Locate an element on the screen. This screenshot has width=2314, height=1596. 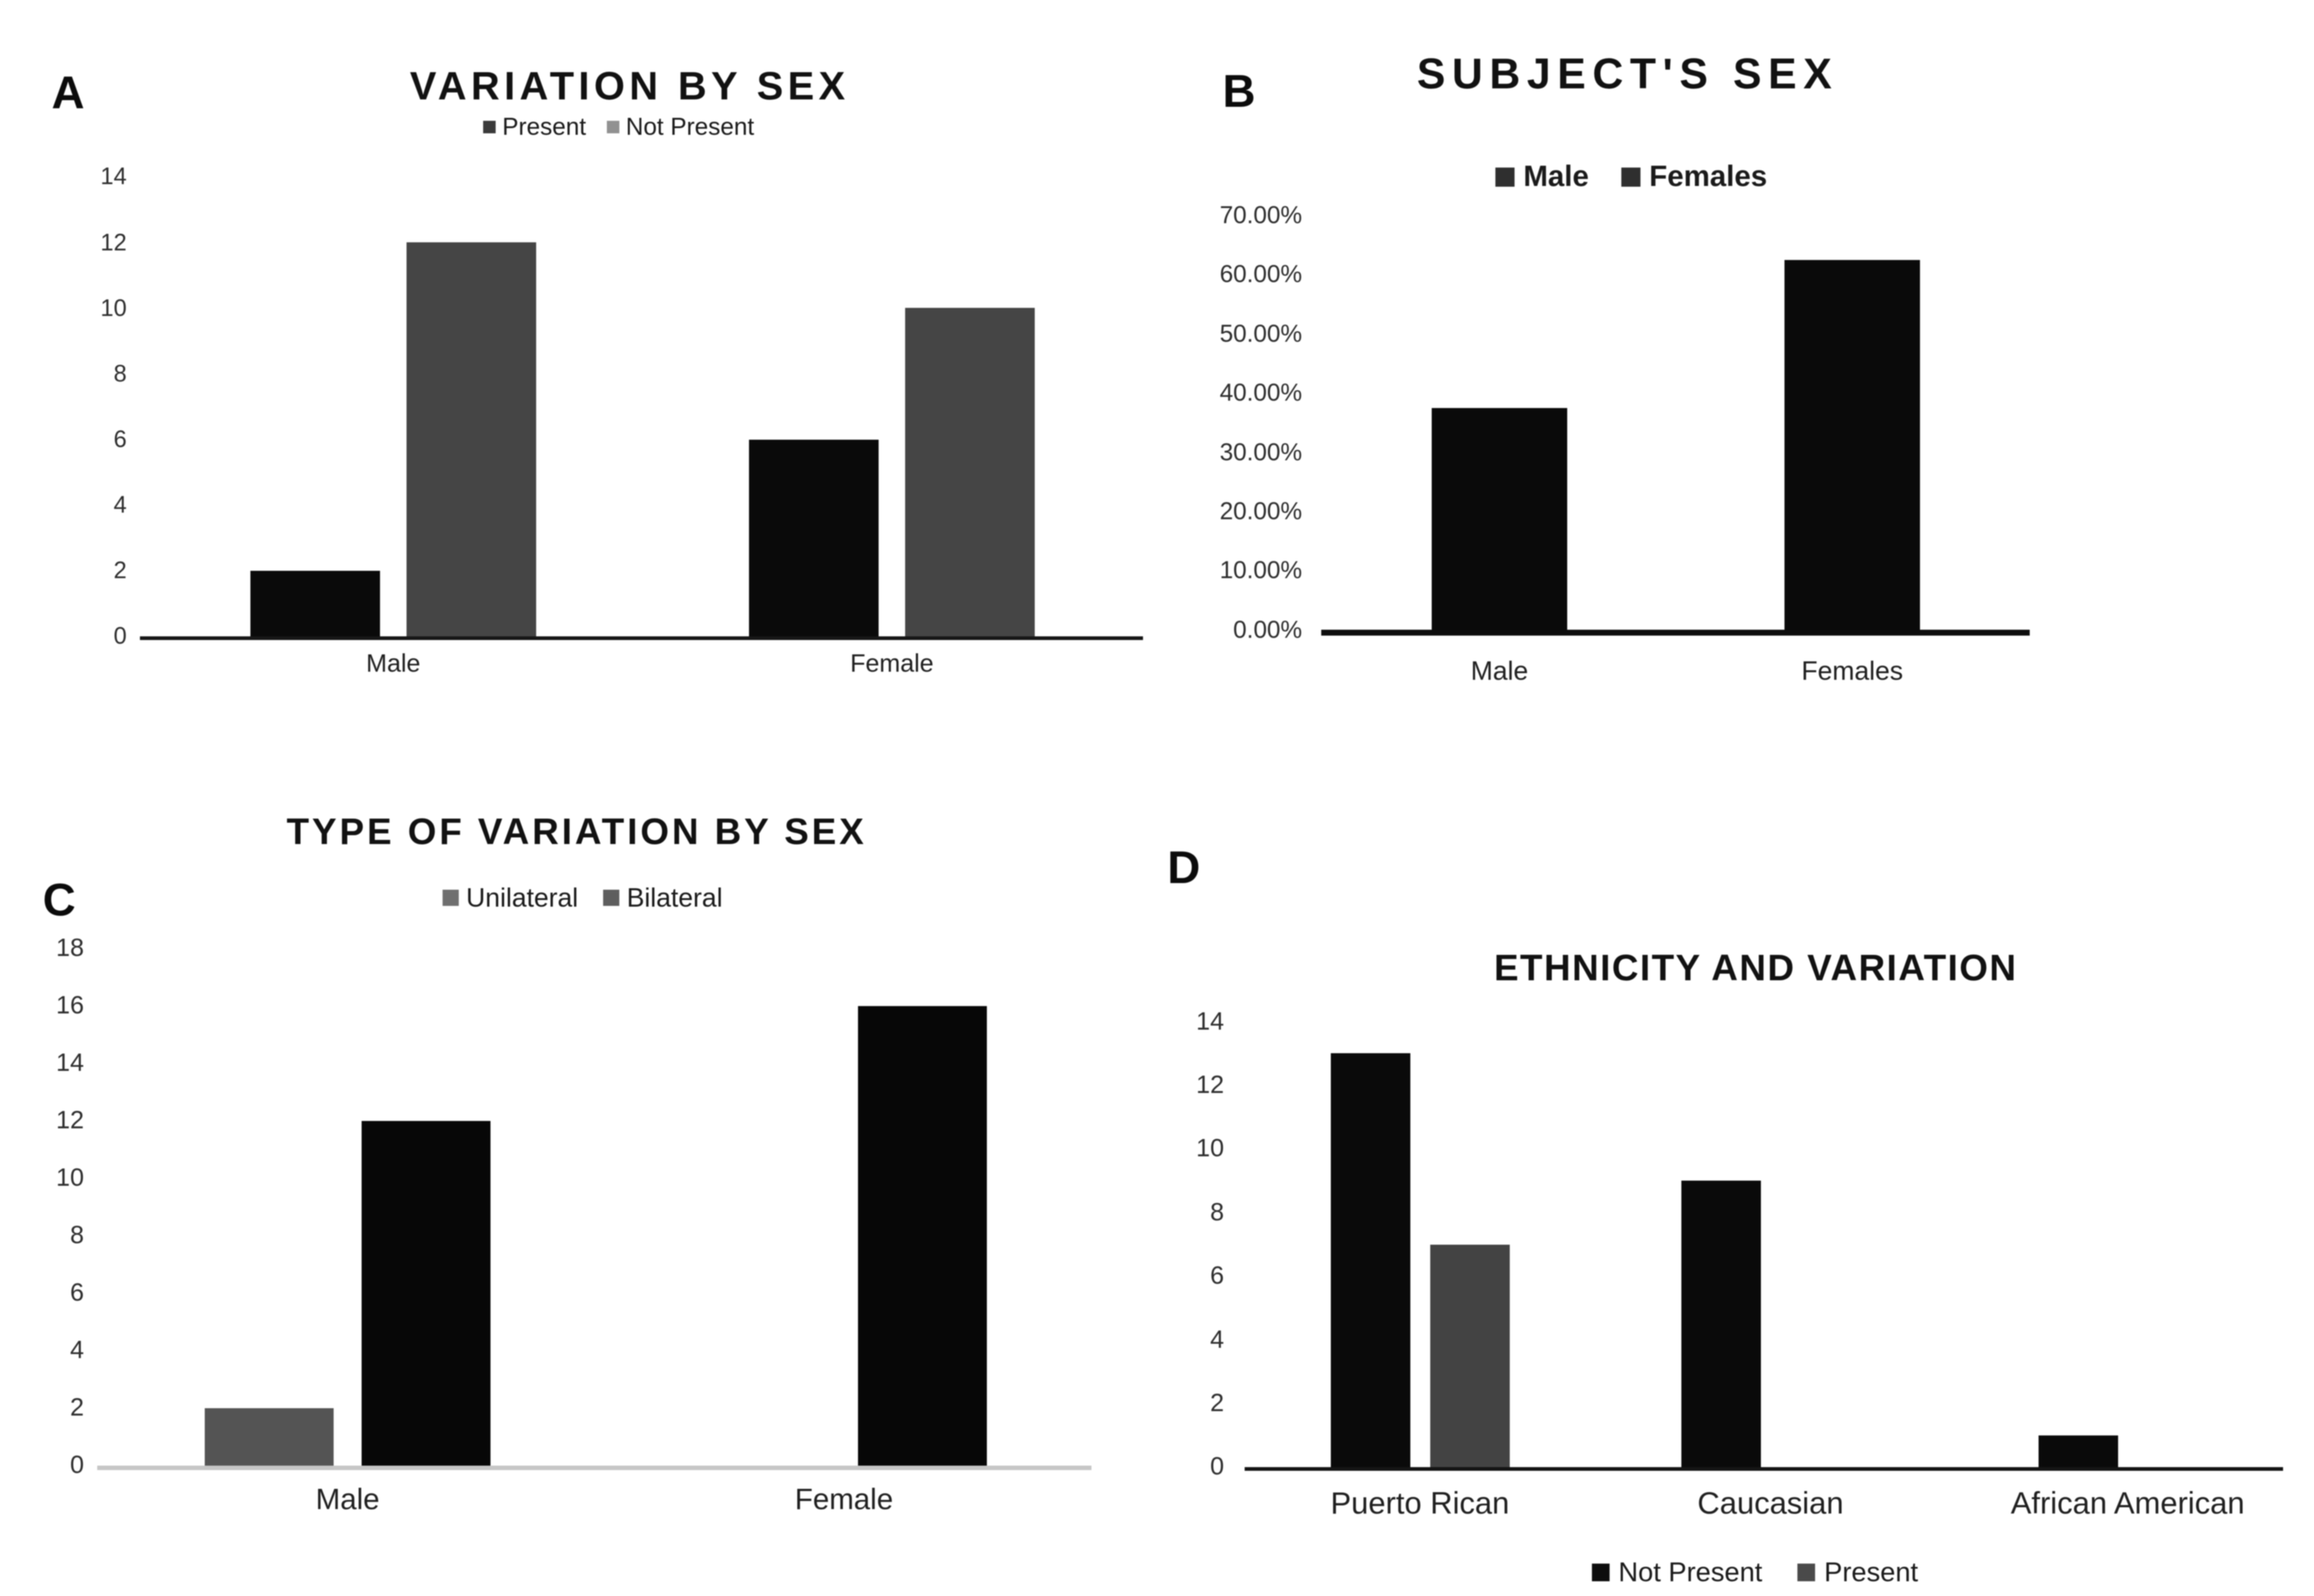
c-bilateral-female-bar is located at coordinates (923, 1236).